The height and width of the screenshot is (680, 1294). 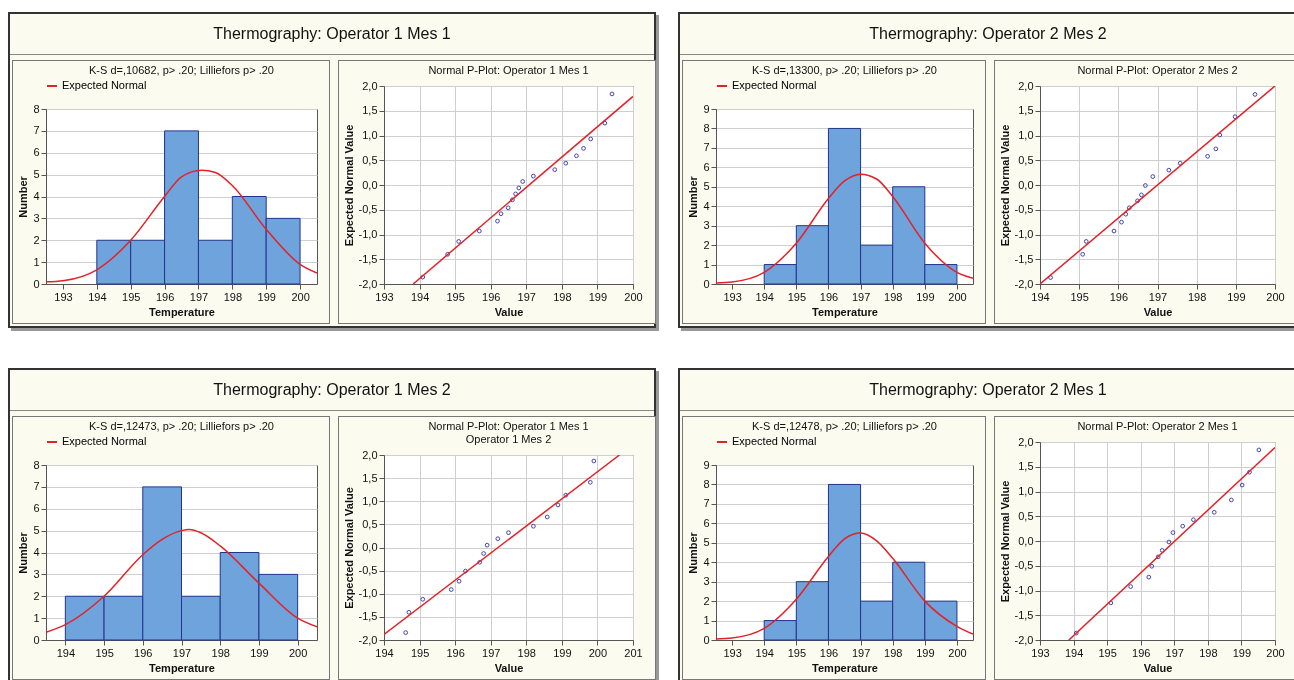 What do you see at coordinates (181, 70) in the screenshot?
I see `chart-subtitle: K-S d=,10682, p> .20; Lilliefors p> .20` at bounding box center [181, 70].